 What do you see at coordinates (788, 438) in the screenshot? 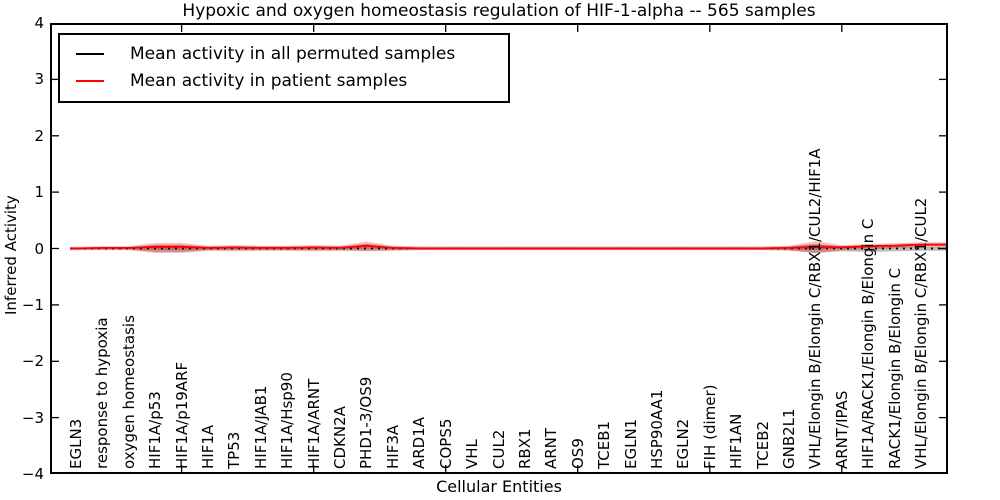
I see `x-tick-label: GNB2L1` at bounding box center [788, 438].